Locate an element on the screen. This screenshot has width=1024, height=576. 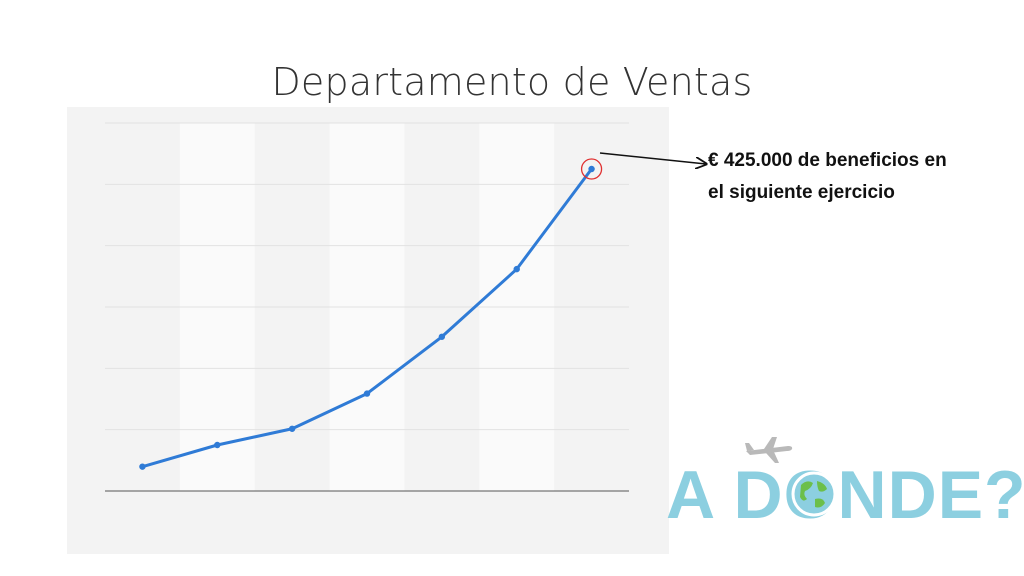
annotation-line-1: € 425.000 de beneficios en is located at coordinates (827, 160).